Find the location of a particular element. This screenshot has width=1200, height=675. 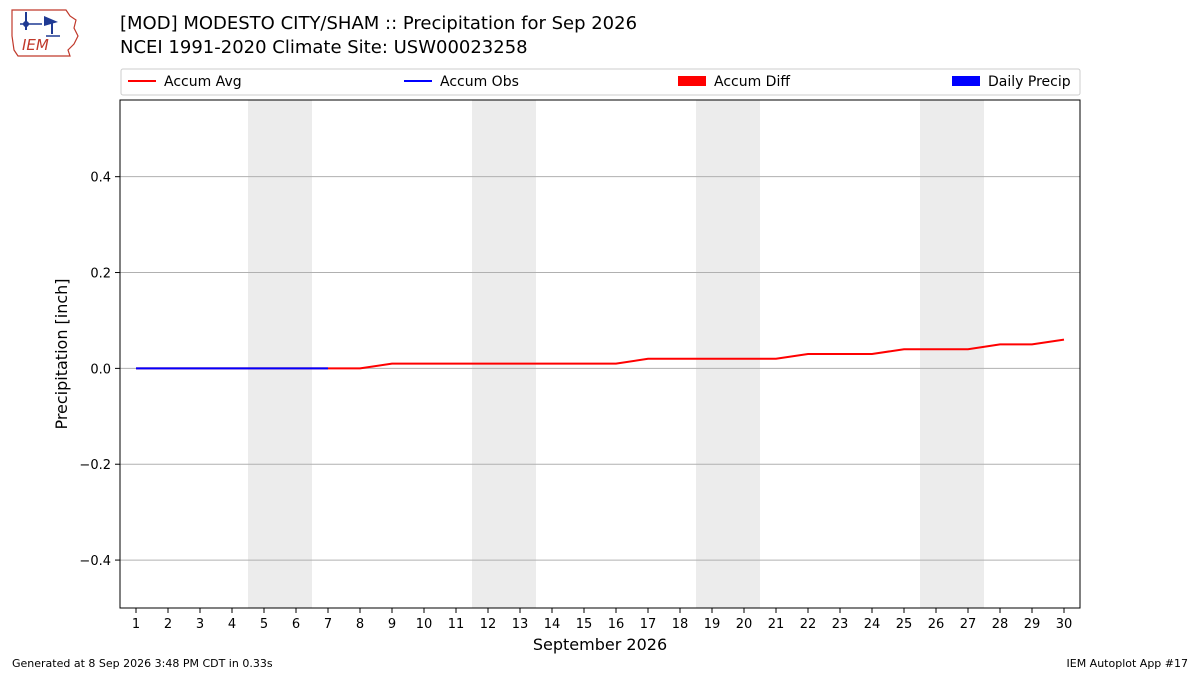

svg-text: IEM is located at coordinates (35, 45).